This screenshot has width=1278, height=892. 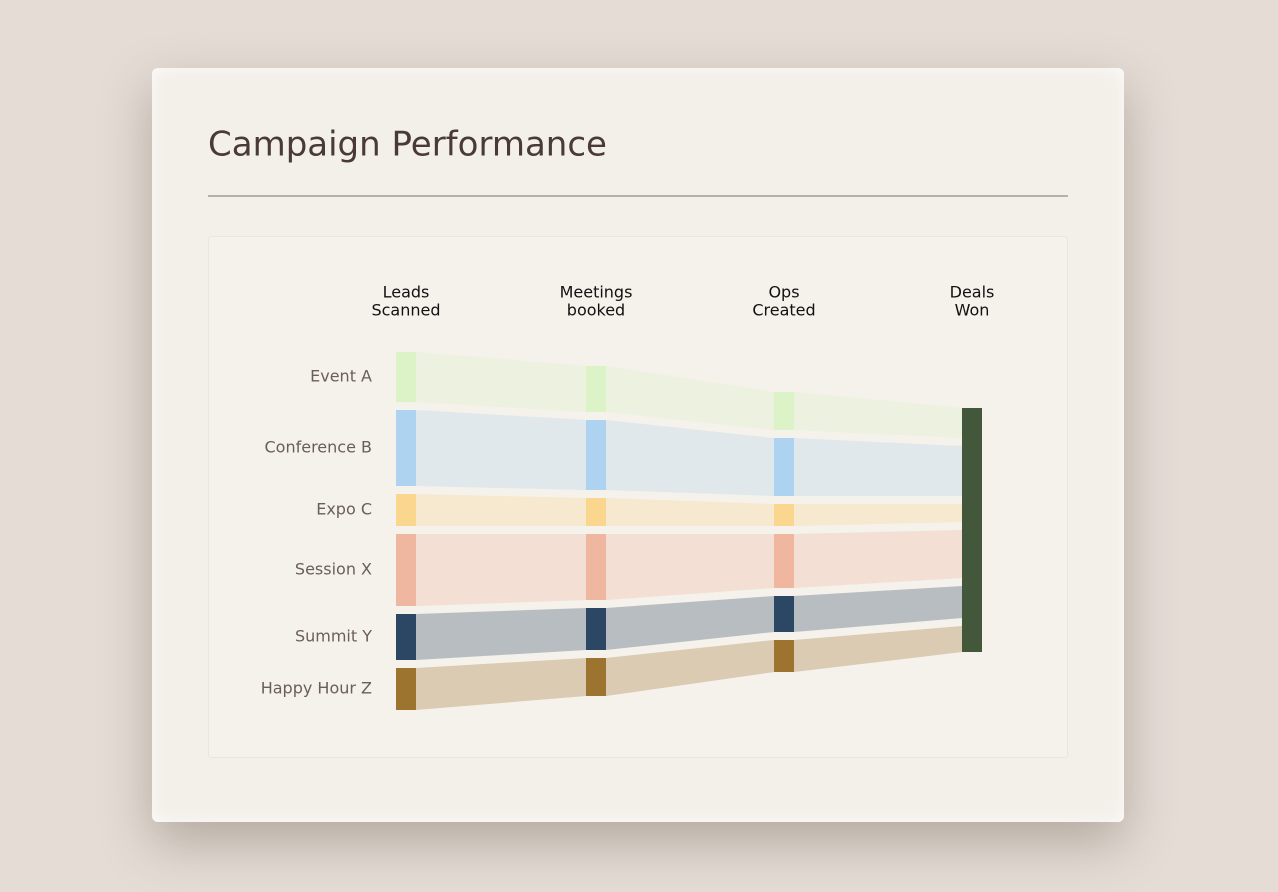 What do you see at coordinates (783, 292) in the screenshot?
I see `stage-label: Ops` at bounding box center [783, 292].